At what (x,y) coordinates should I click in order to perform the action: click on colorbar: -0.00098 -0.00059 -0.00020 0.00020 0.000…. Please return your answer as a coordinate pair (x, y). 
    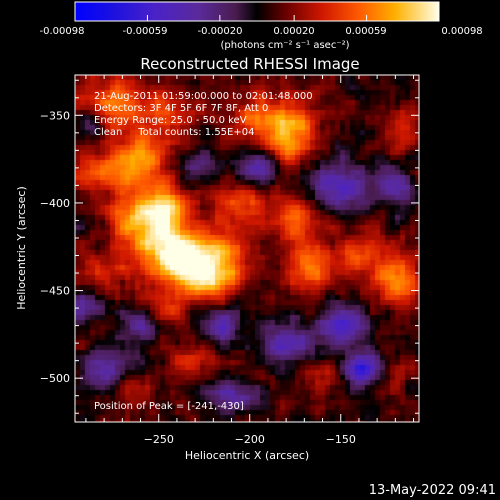
    Looking at the image, I should click on (261, 26).